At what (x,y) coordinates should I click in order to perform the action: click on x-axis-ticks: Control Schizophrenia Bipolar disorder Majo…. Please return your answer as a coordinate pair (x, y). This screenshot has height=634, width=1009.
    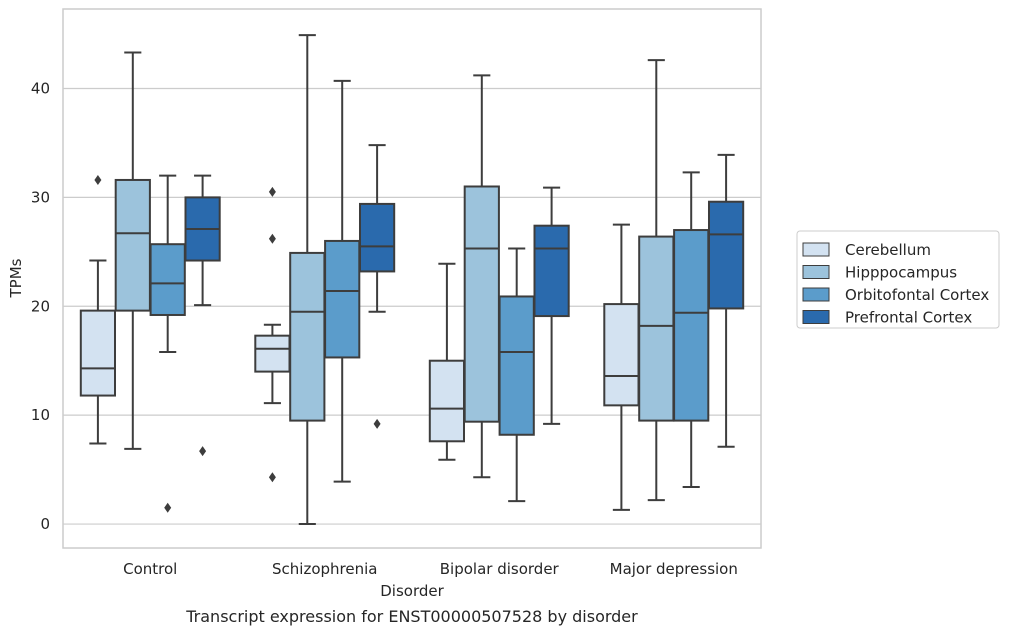
    Looking at the image, I should click on (430, 569).